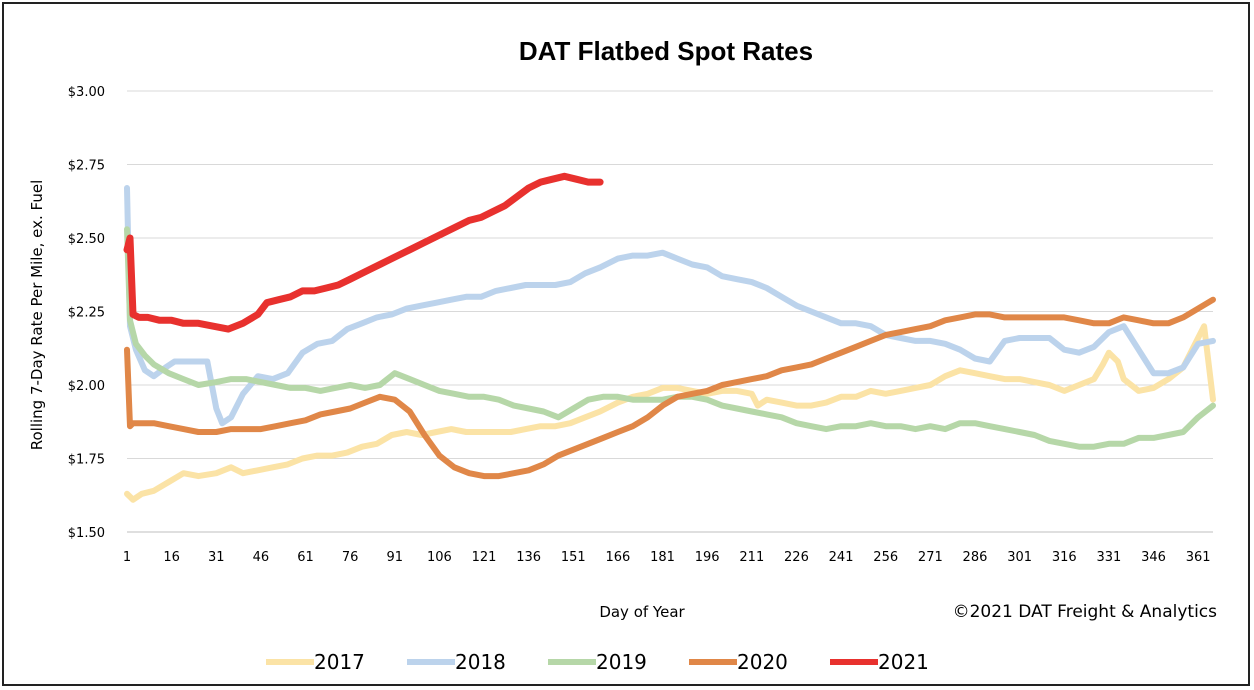 This screenshot has width=1254, height=690. I want to click on legend-label-2018: 2018, so click(480, 662).